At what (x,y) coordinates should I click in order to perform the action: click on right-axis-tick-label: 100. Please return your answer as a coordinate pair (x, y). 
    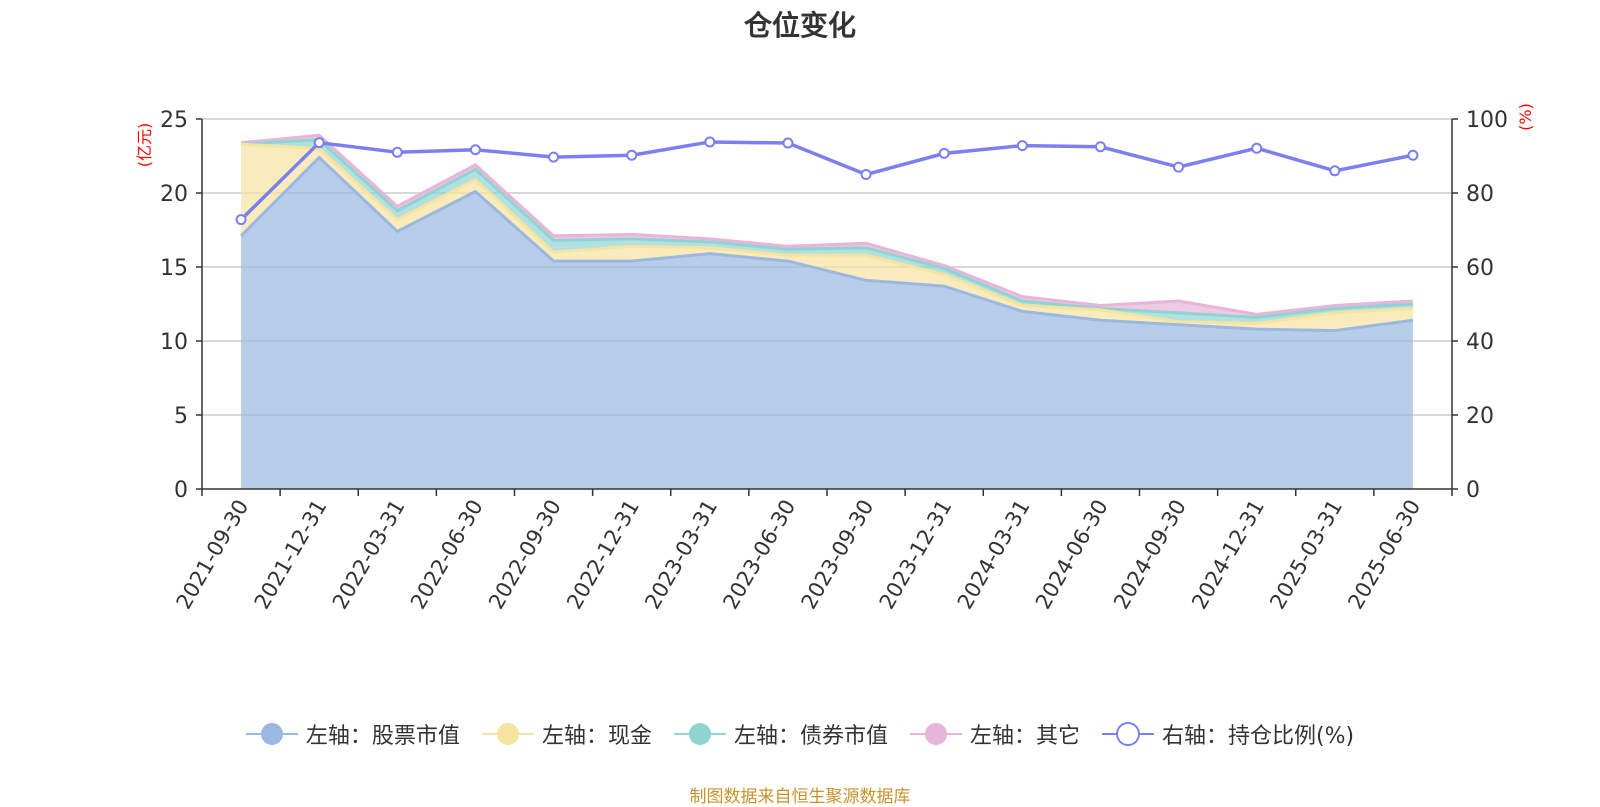
    Looking at the image, I should click on (1487, 120).